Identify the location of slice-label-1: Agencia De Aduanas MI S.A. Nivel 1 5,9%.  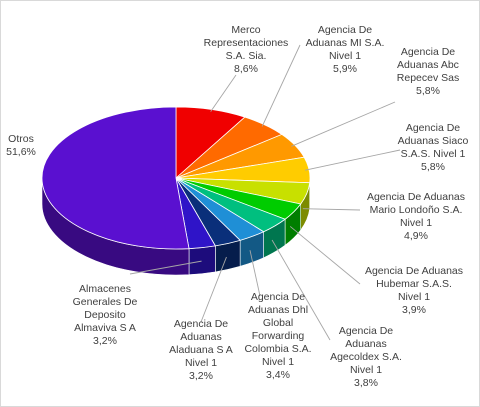
(345, 49).